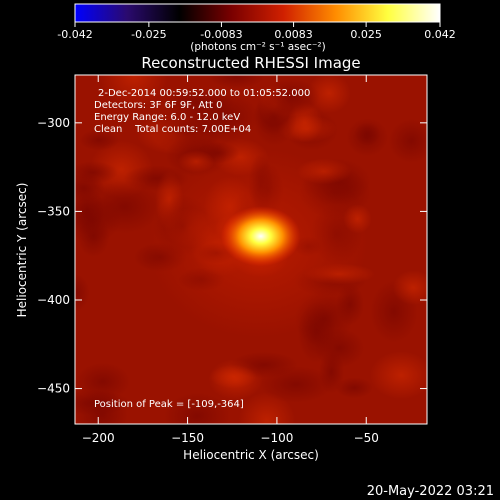  I want to click on x-tick-label: −150, so click(187, 438).